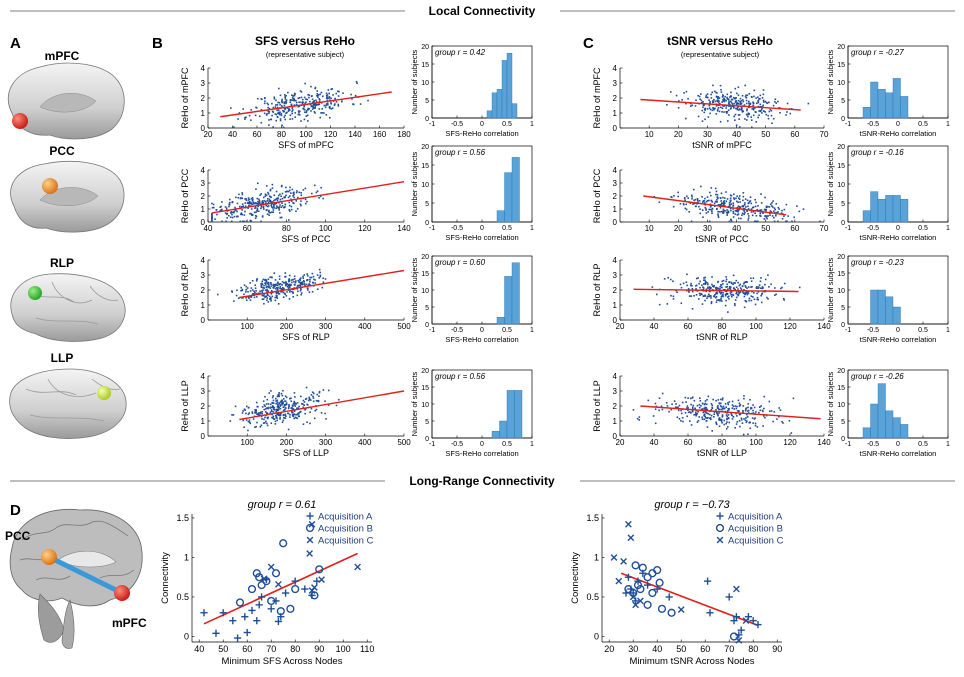 This screenshot has height=677, width=964. What do you see at coordinates (62, 263) in the screenshot?
I see `region-label-rlp: RLP` at bounding box center [62, 263].